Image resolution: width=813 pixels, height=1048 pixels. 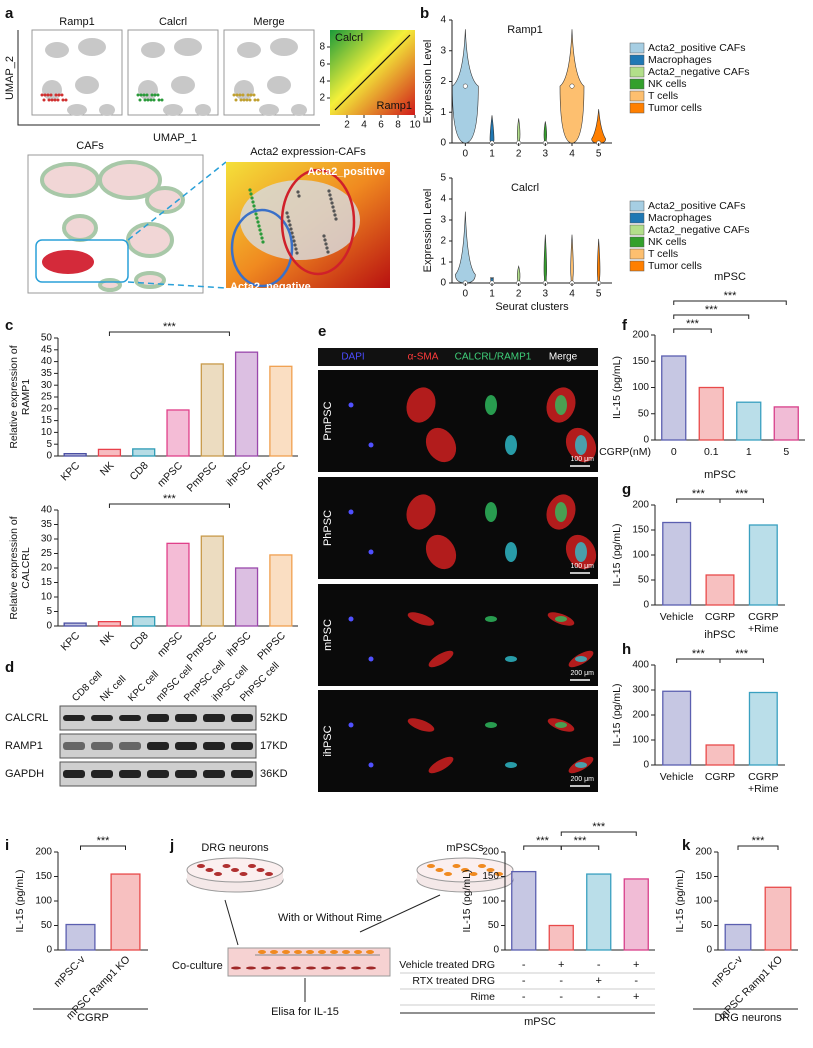 I want to click on condition-value: -, so click(x=636, y=981).